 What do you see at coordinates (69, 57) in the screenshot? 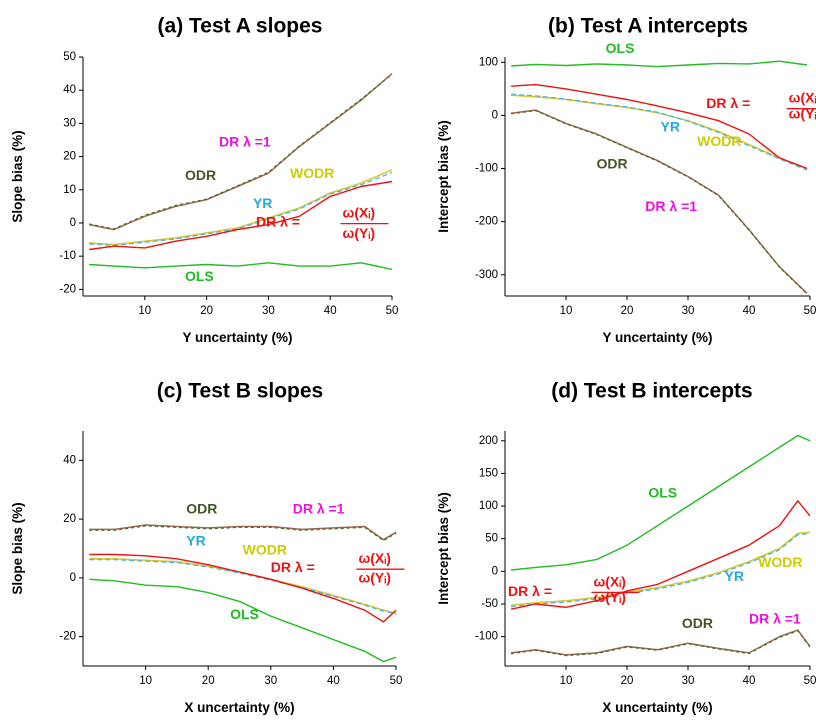
I see `y-tick-label: 50` at bounding box center [69, 57].